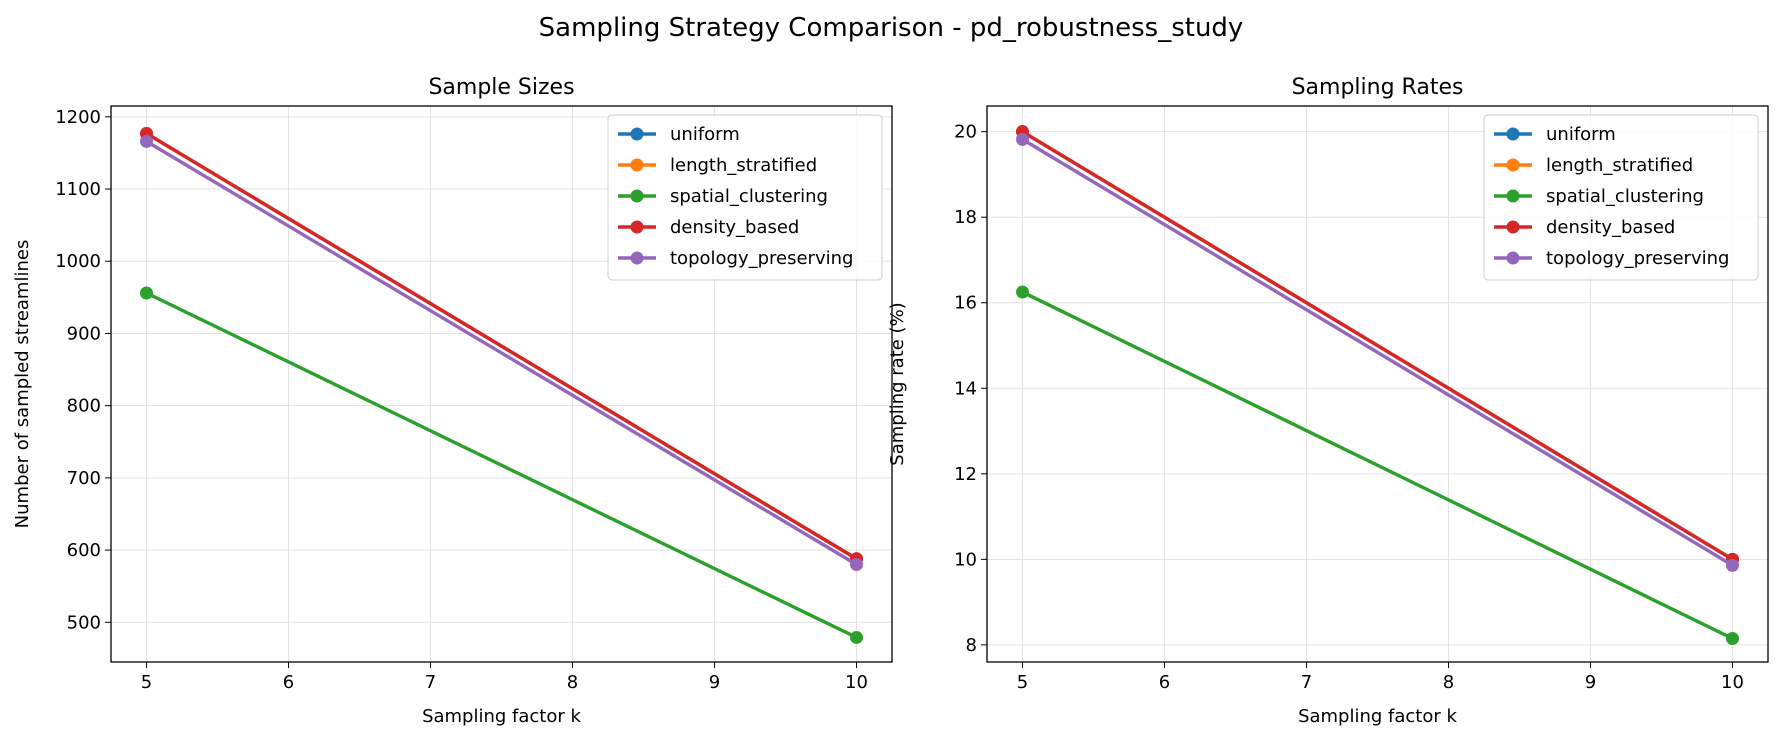 The height and width of the screenshot is (740, 1783). Describe the element at coordinates (84, 622) in the screenshot. I see `y-tick-label: 500` at that location.